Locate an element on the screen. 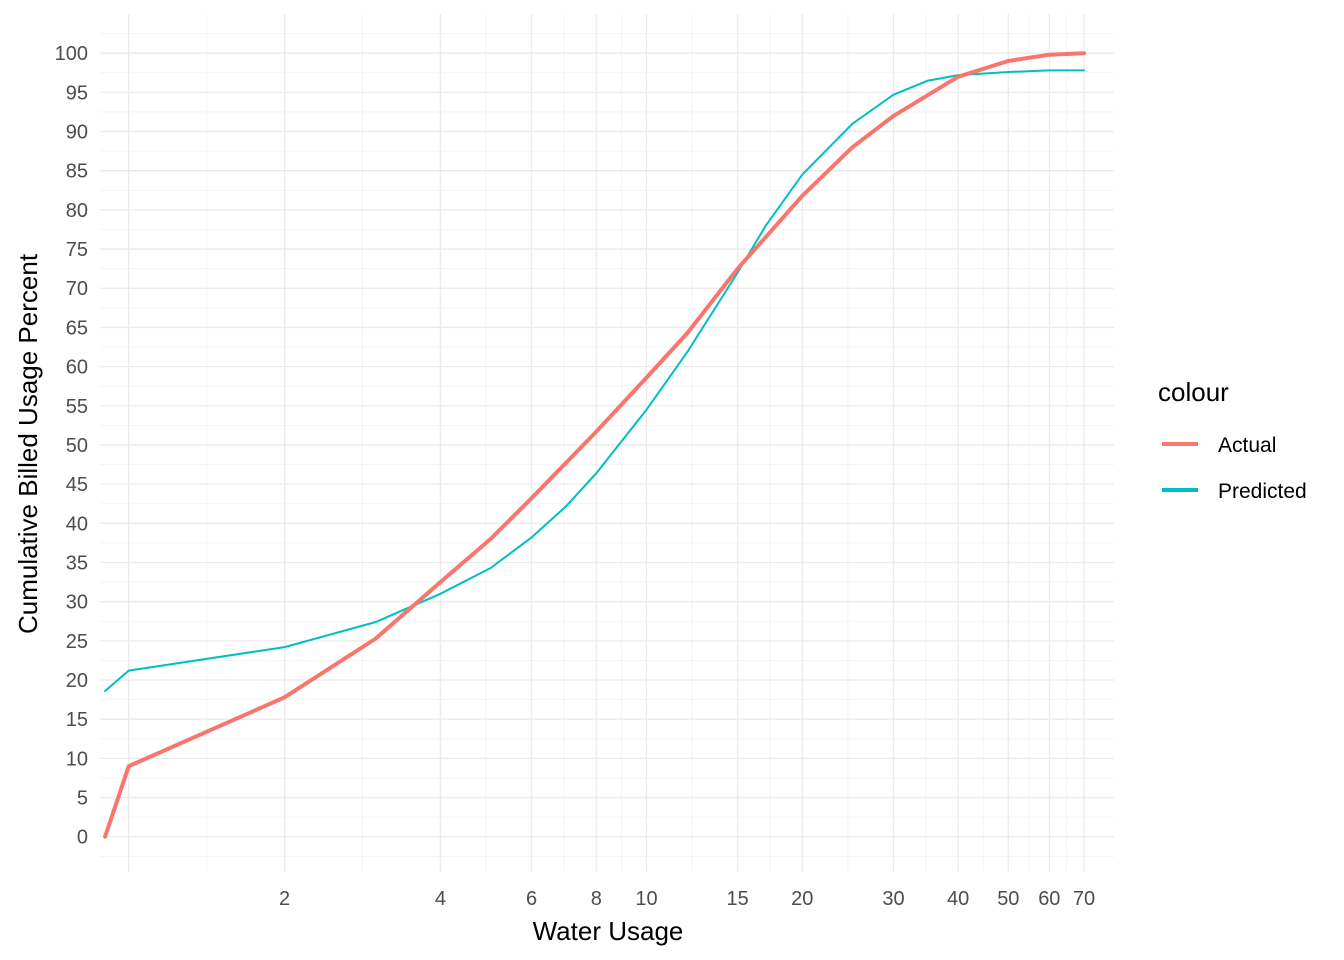 The height and width of the screenshot is (960, 1344). x-axis-tick-labels: 2 4 6 8 10 15 20 30 40 50 60 70 is located at coordinates (687, 899).